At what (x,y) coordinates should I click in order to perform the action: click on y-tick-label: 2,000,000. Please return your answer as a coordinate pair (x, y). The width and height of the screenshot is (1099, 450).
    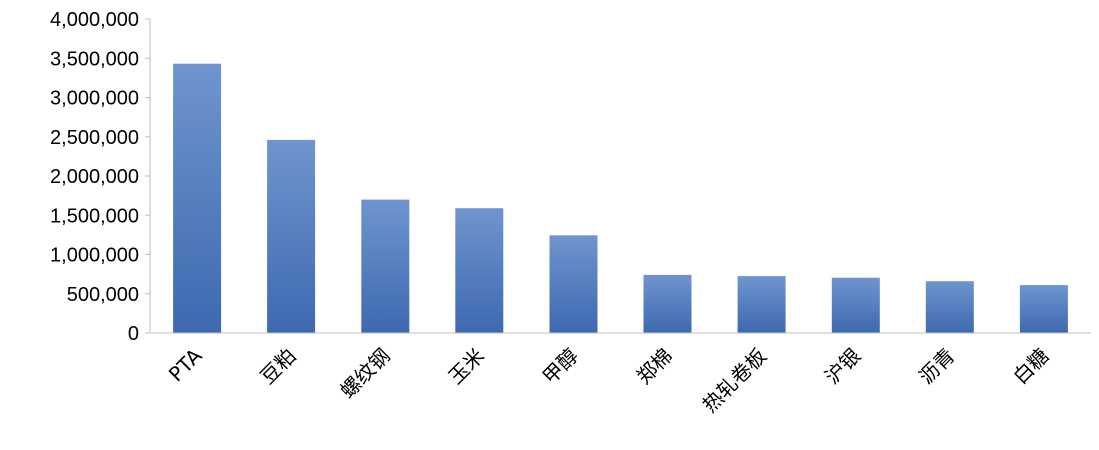
    Looking at the image, I should click on (94, 177).